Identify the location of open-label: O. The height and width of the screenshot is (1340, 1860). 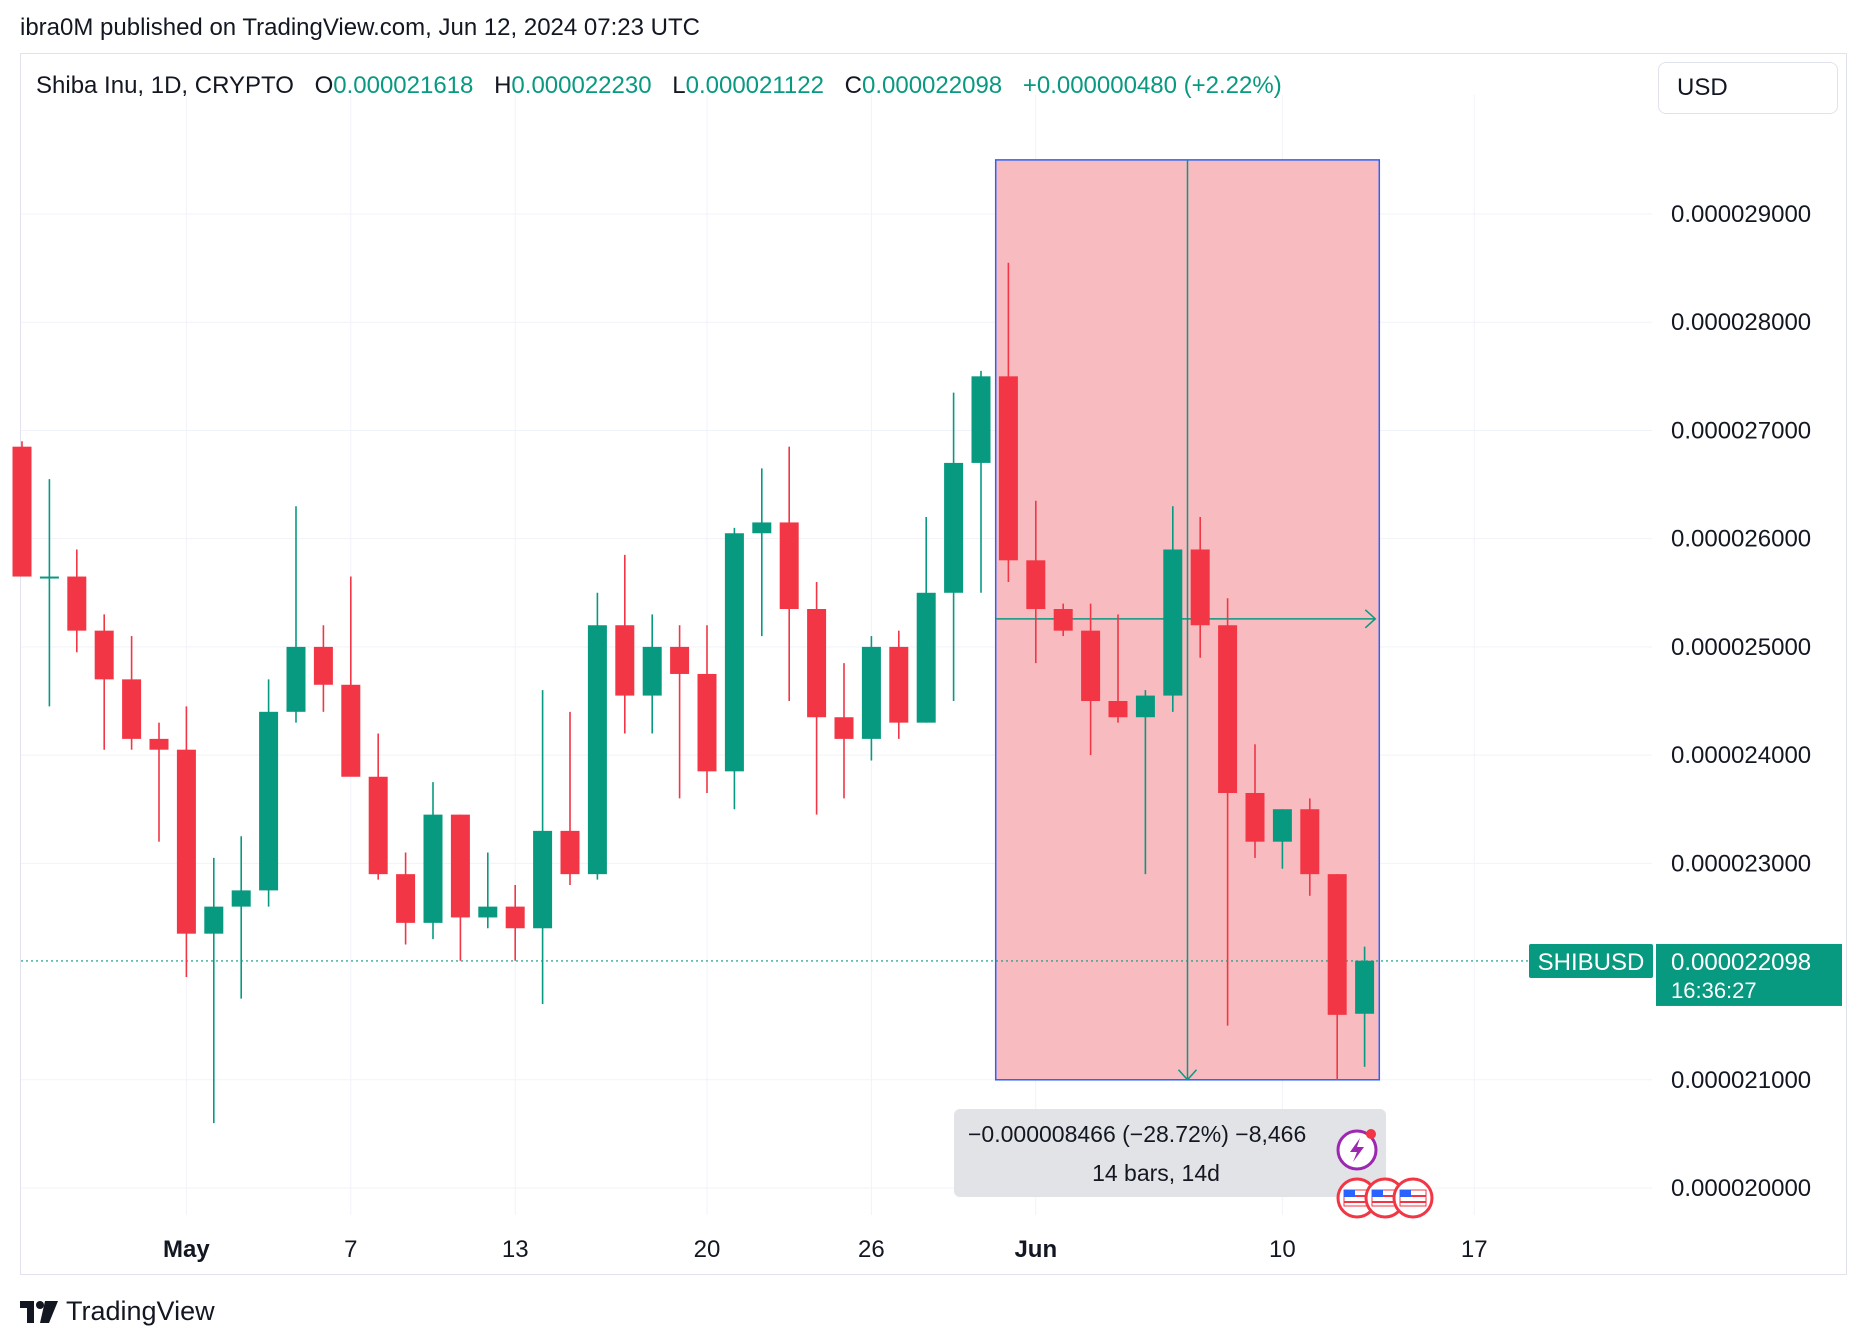
(324, 85).